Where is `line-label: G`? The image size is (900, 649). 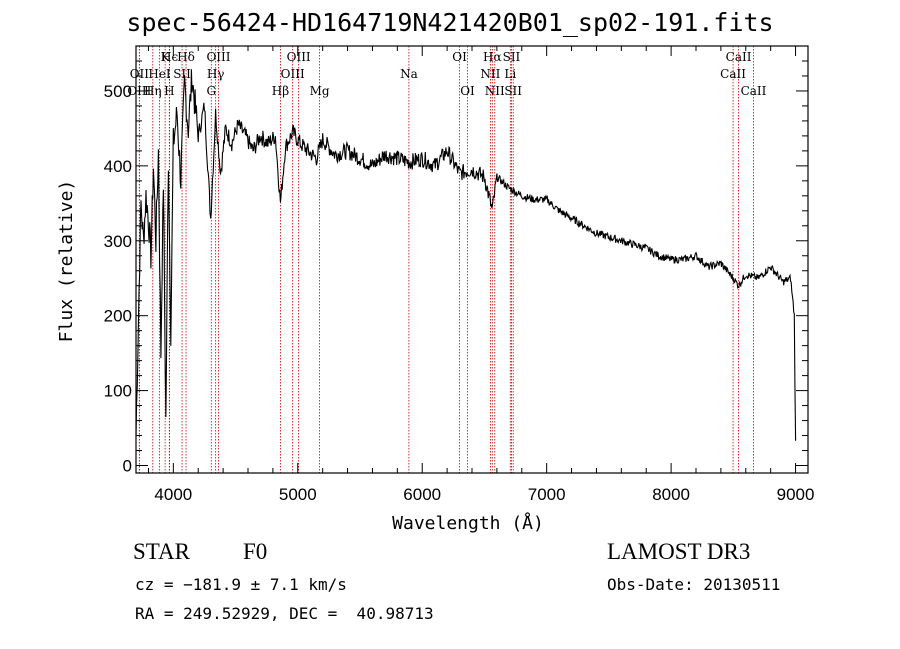 line-label: G is located at coordinates (211, 91).